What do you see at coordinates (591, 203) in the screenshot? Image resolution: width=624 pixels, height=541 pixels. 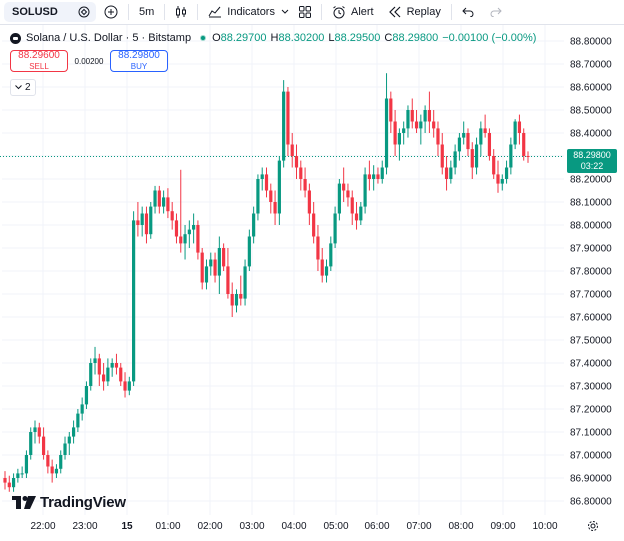 I see `price-tick-label: 88.10000` at bounding box center [591, 203].